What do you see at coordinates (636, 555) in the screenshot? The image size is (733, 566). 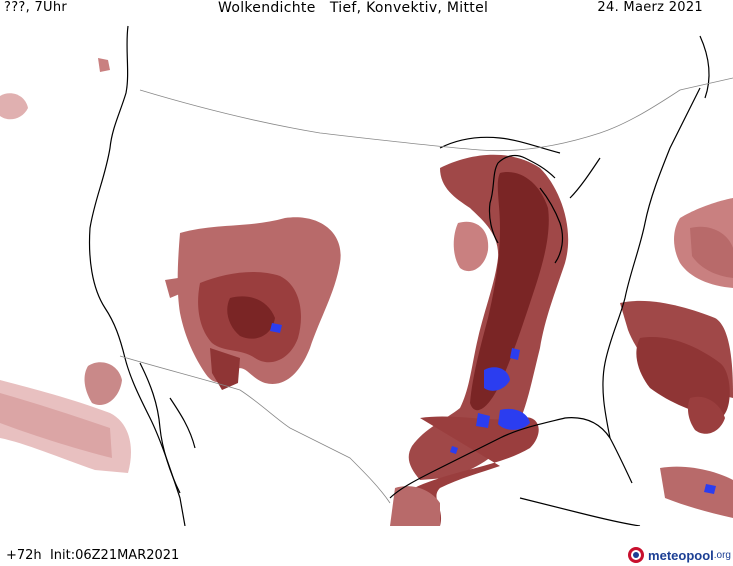 I see `meteopool-logo-icon` at bounding box center [636, 555].